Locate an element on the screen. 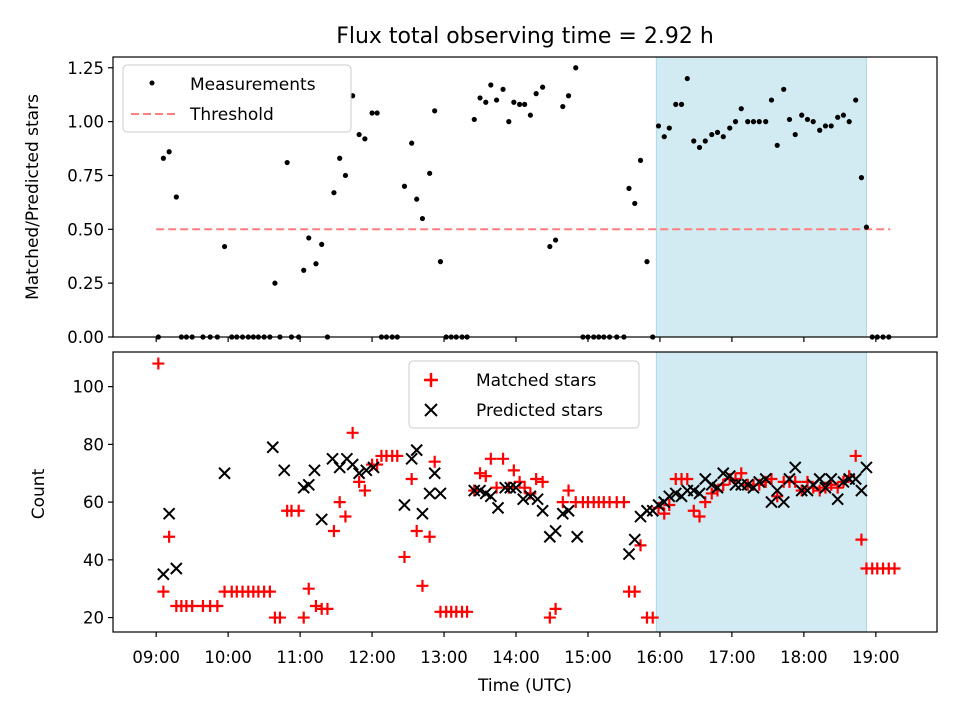 Image resolution: width=960 pixels, height=720 pixels. top-legend-box is located at coordinates (237, 98).